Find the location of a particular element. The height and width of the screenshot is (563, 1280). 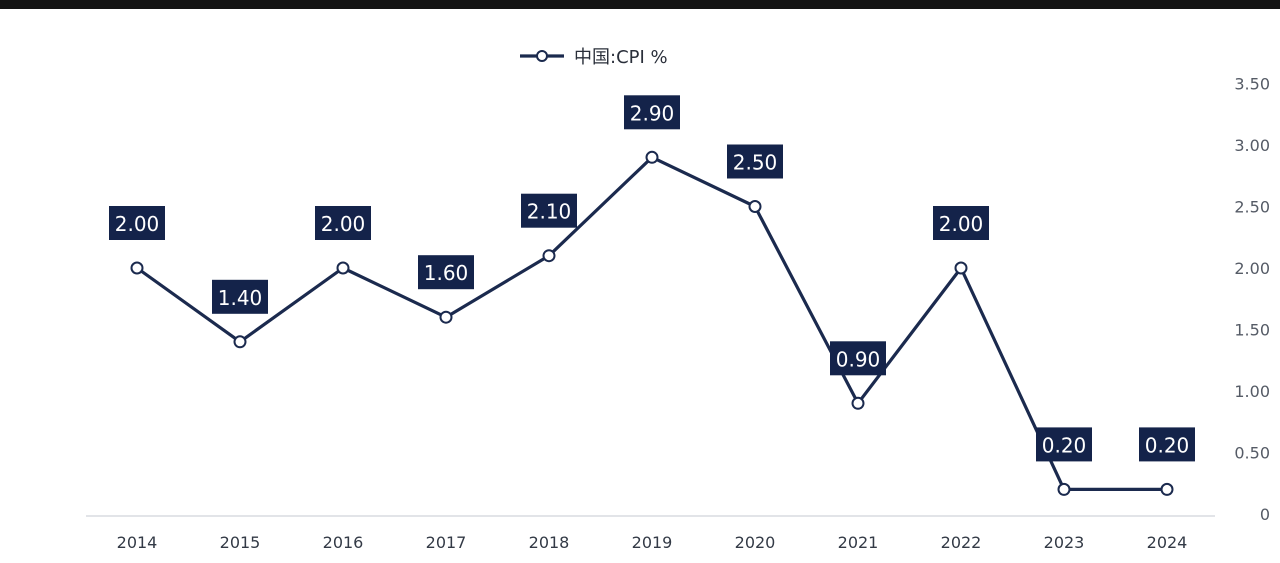

x-tick-label: 2023 is located at coordinates (1064, 542).